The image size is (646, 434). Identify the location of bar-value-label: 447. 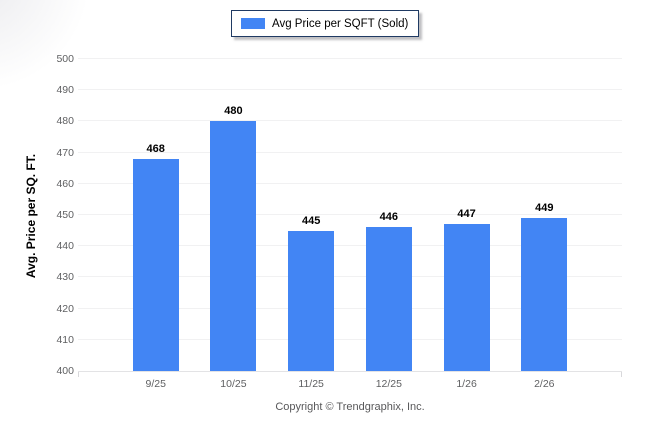
(466, 214).